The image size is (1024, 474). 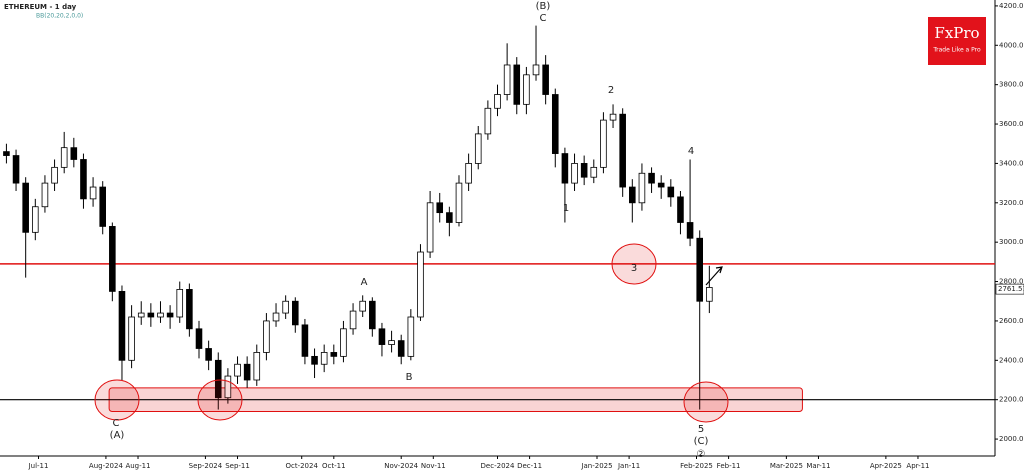 I want to click on y-tick-label: 2800.00, so click(x=1011, y=282).